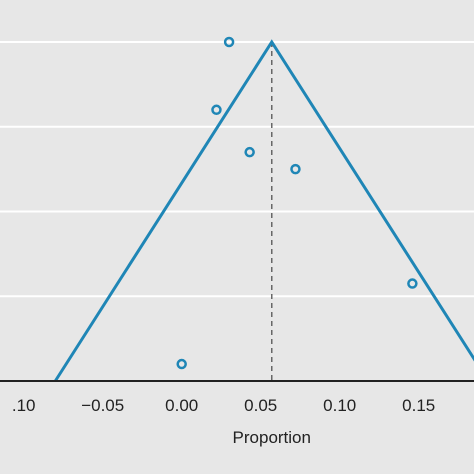  What do you see at coordinates (418, 405) in the screenshot?
I see `x-tick-label: 0.15` at bounding box center [418, 405].